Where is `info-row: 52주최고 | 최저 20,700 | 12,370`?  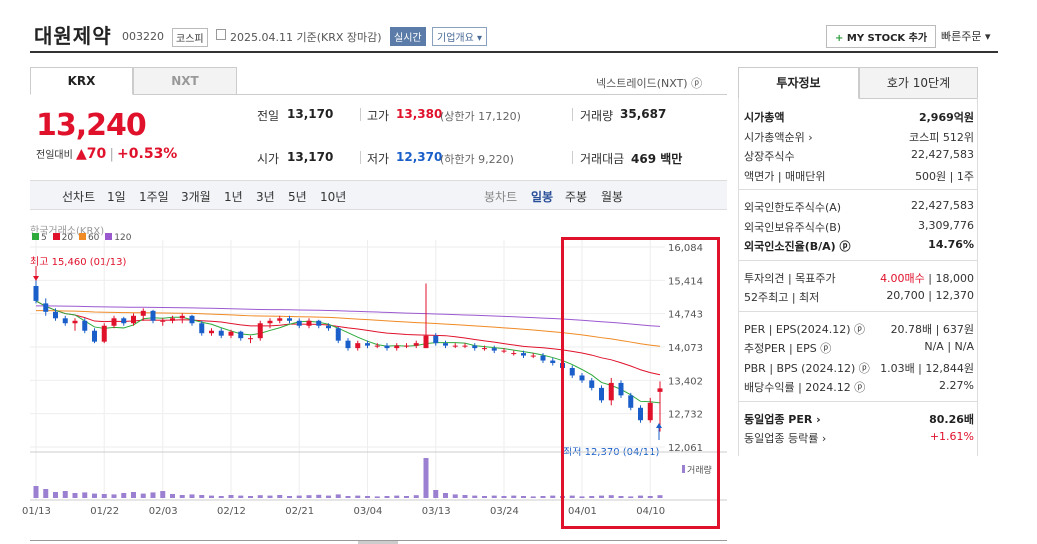 info-row: 52주최고 | 최저 20,700 | 12,370 is located at coordinates (859, 298).